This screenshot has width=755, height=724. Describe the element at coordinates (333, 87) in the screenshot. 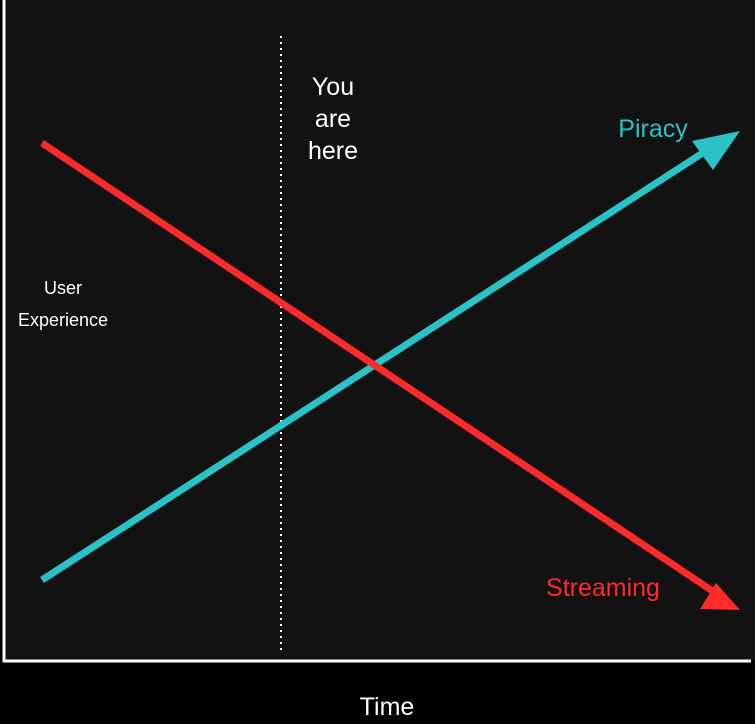

I see `annotation-line-1: You` at that location.